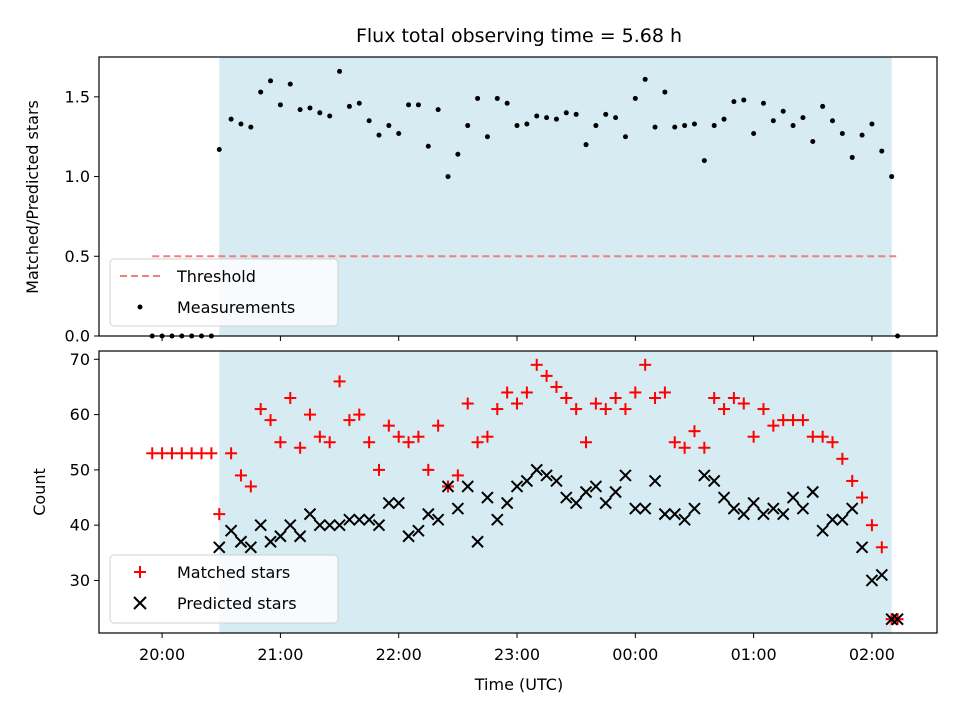 This screenshot has height=720, width=960. What do you see at coordinates (84, 470) in the screenshot?
I see `bottom-y-axis: 30 40 50 60 70` at bounding box center [84, 470].